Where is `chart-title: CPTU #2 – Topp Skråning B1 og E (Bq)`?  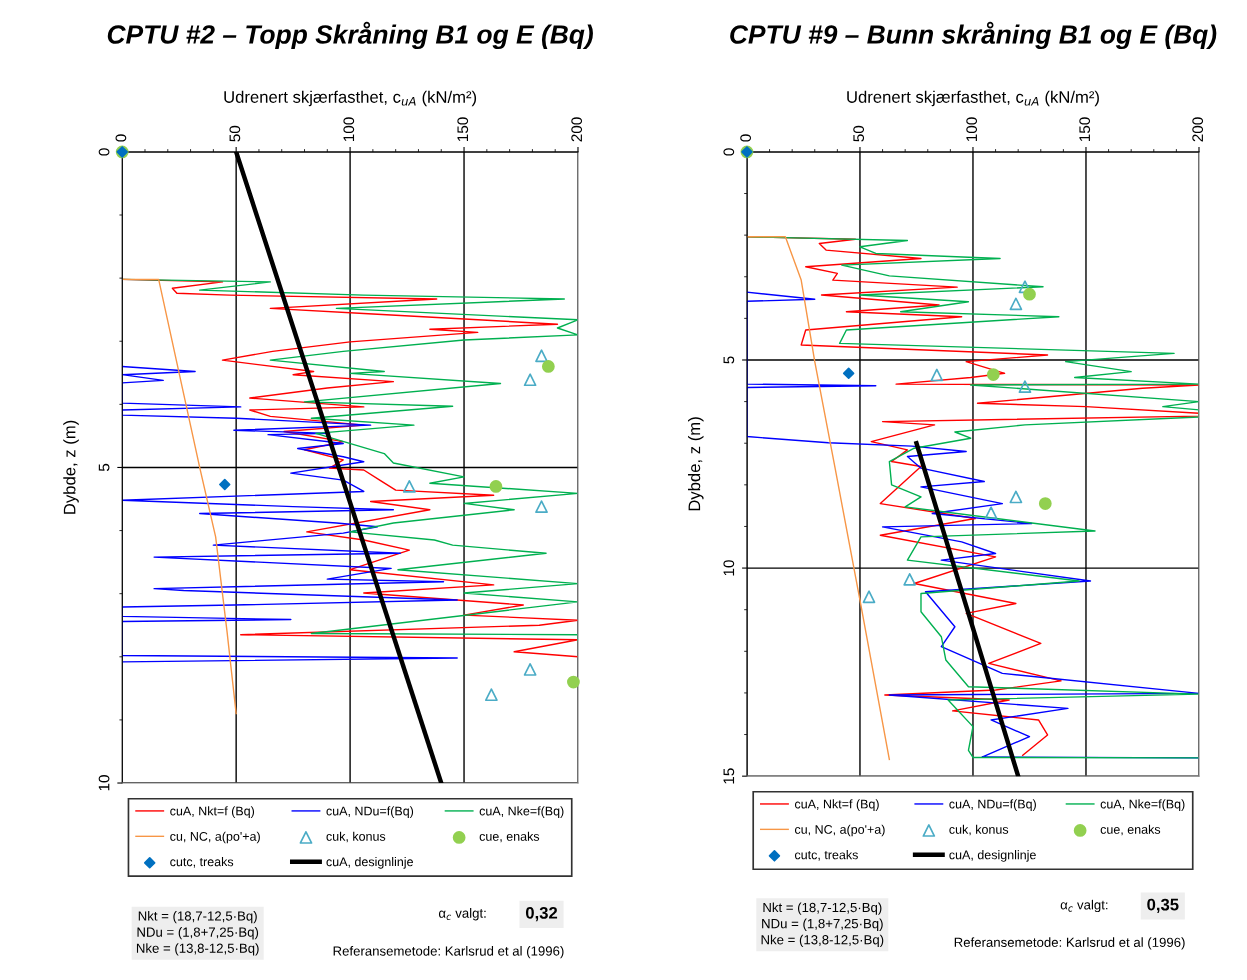
chart-title: CPTU #2 – Topp Skråning B1 og E (Bq) is located at coordinates (350, 35).